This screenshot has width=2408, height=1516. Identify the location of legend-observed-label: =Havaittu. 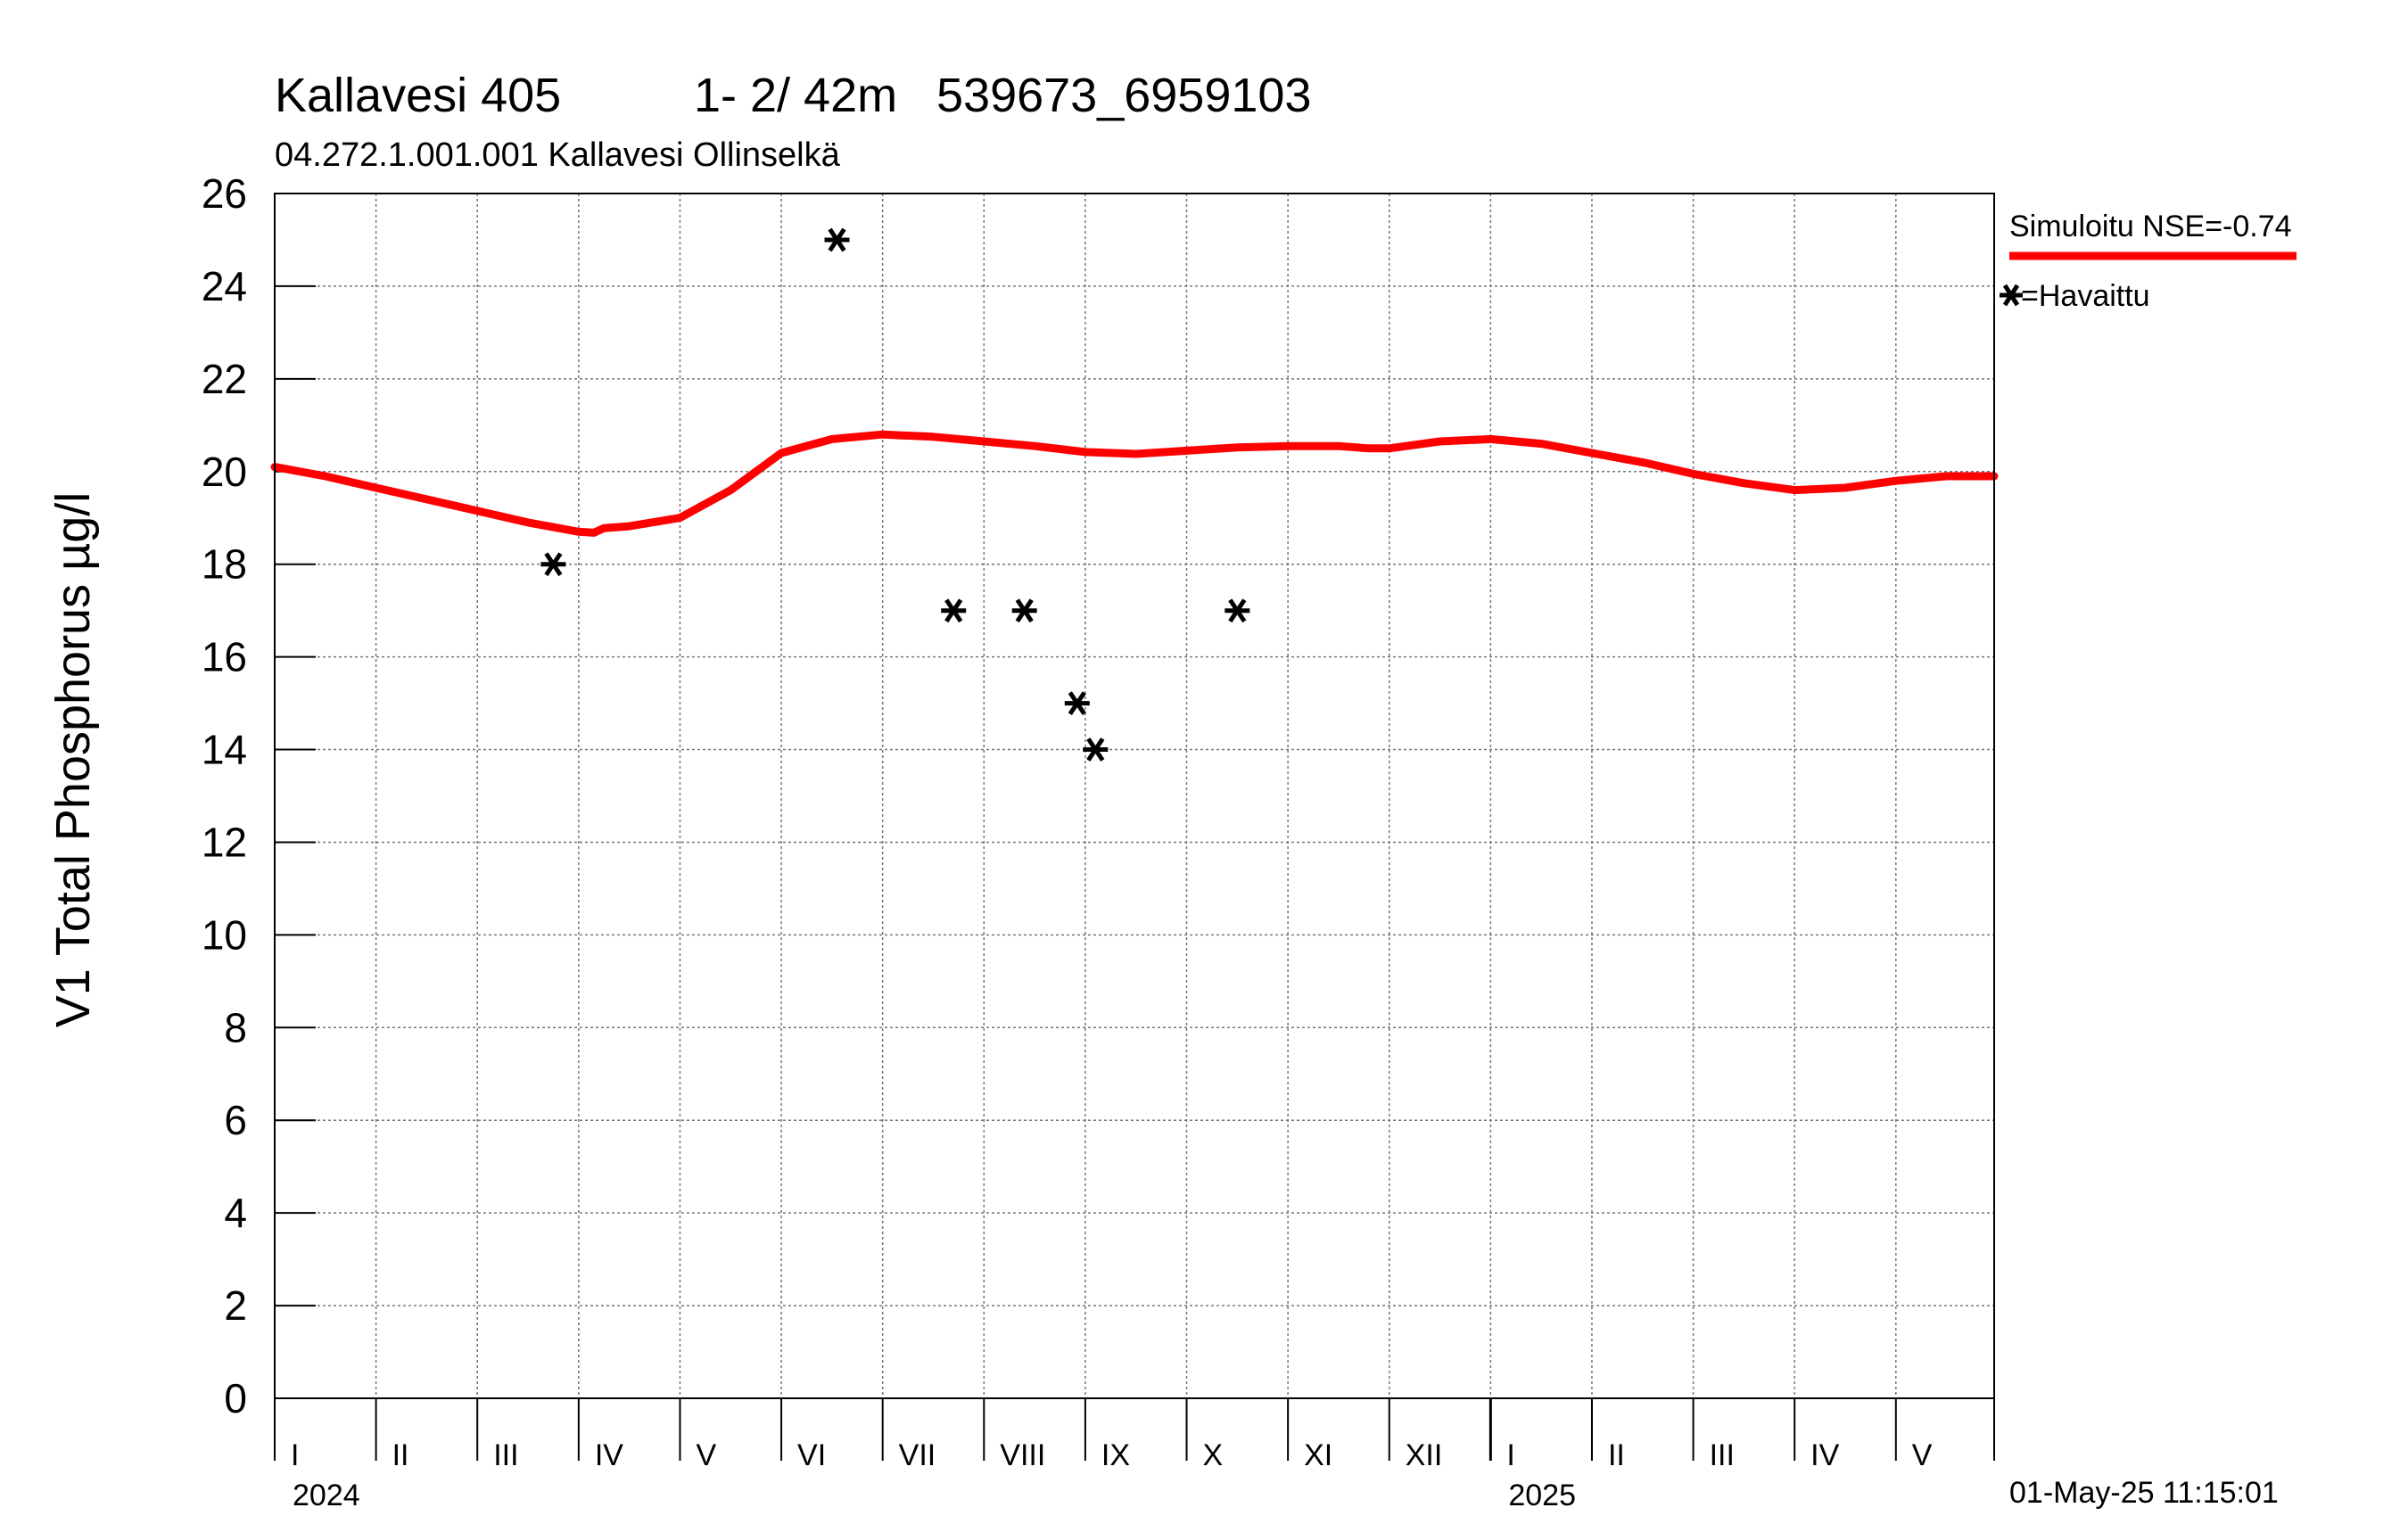
(2085, 296).